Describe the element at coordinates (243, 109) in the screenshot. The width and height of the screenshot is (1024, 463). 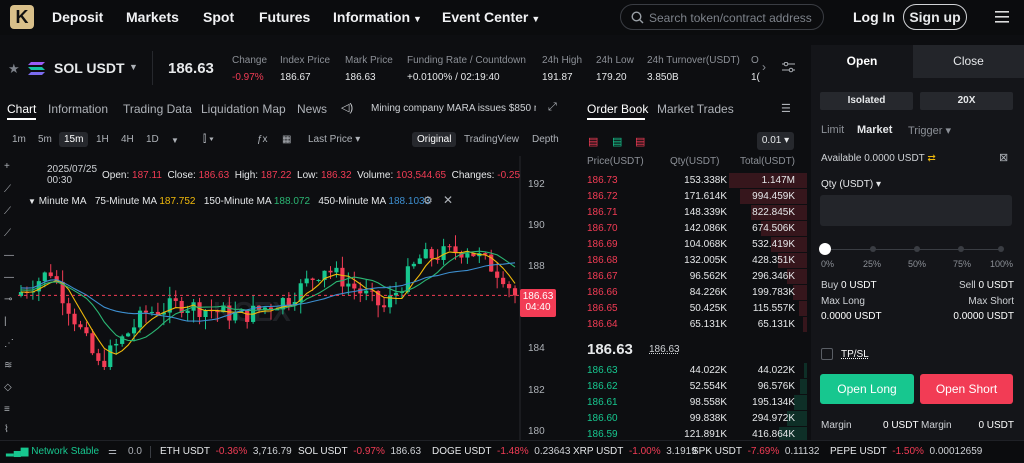
I see `tab-liquidation-map: Liquidation Map` at that location.